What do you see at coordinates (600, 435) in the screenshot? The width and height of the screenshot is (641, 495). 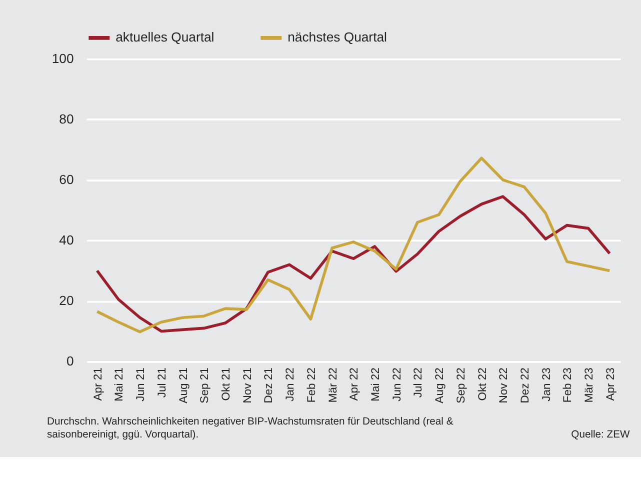 I see `source-note: Quelle: ZEW` at bounding box center [600, 435].